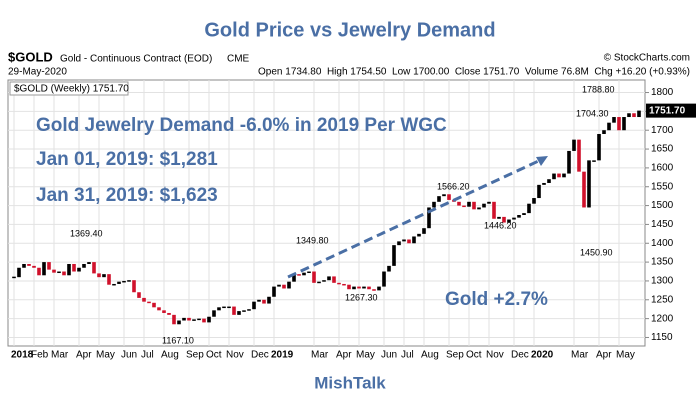  What do you see at coordinates (282, 355) in the screenshot?
I see `x-tick-label: 2019` at bounding box center [282, 355].